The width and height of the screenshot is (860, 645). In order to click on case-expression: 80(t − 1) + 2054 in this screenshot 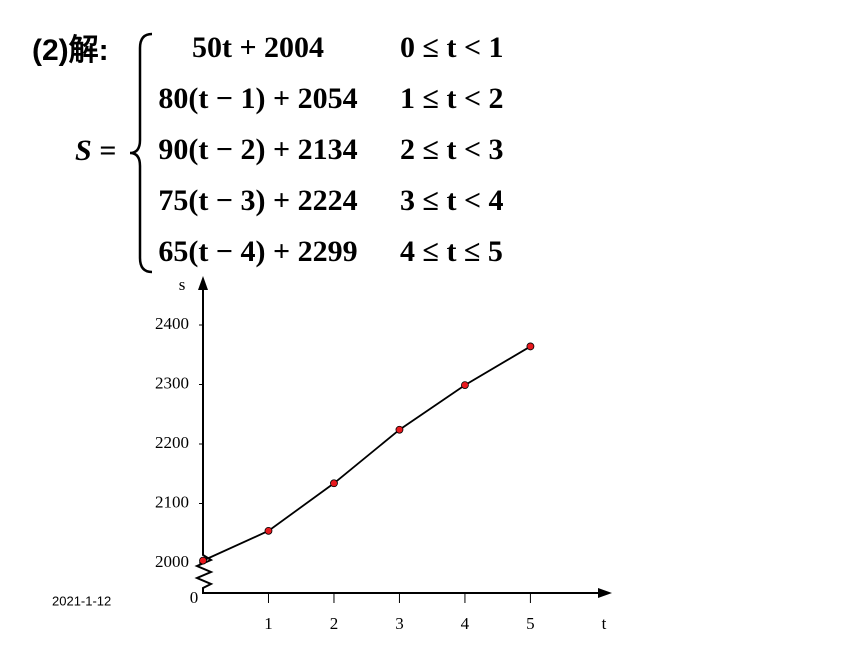, I will do `click(257, 98)`.